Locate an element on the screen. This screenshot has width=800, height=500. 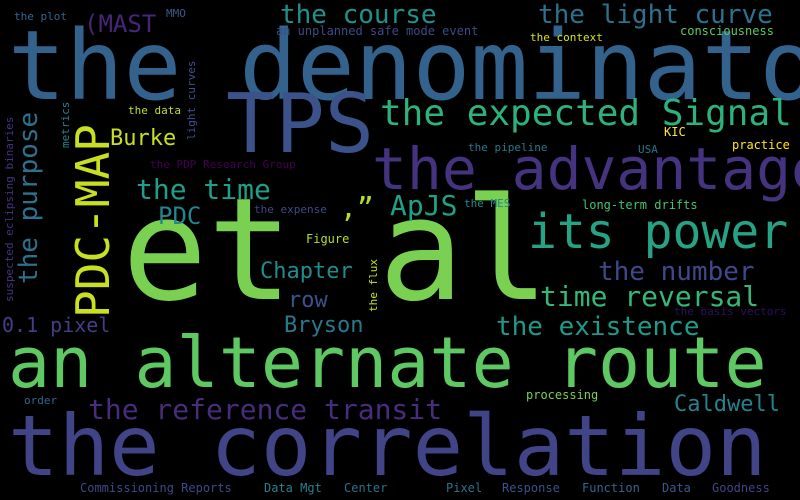
word-data: Data is located at coordinates (676, 488).